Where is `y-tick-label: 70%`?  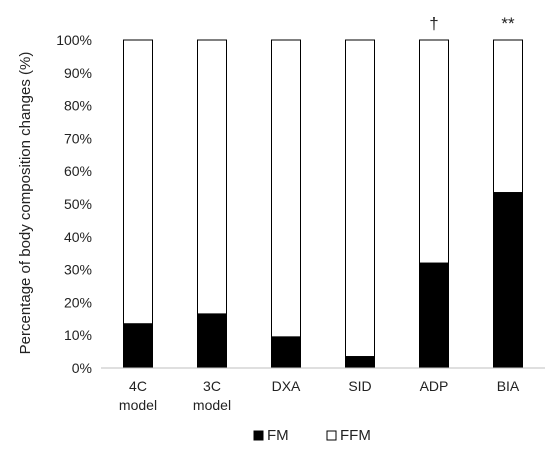
y-tick-label: 70% is located at coordinates (78, 138).